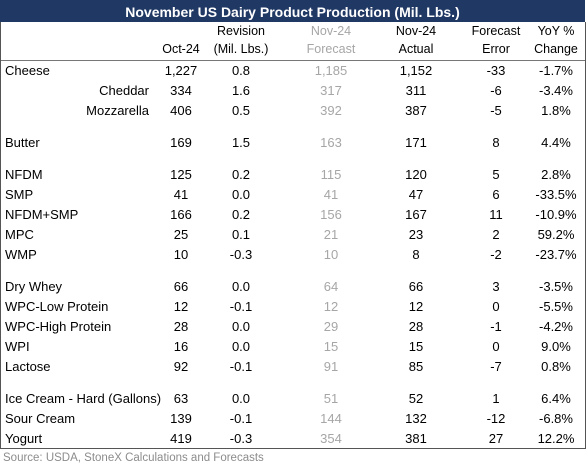  What do you see at coordinates (416, 366) in the screenshot?
I see `cell-value: 85` at bounding box center [416, 366].